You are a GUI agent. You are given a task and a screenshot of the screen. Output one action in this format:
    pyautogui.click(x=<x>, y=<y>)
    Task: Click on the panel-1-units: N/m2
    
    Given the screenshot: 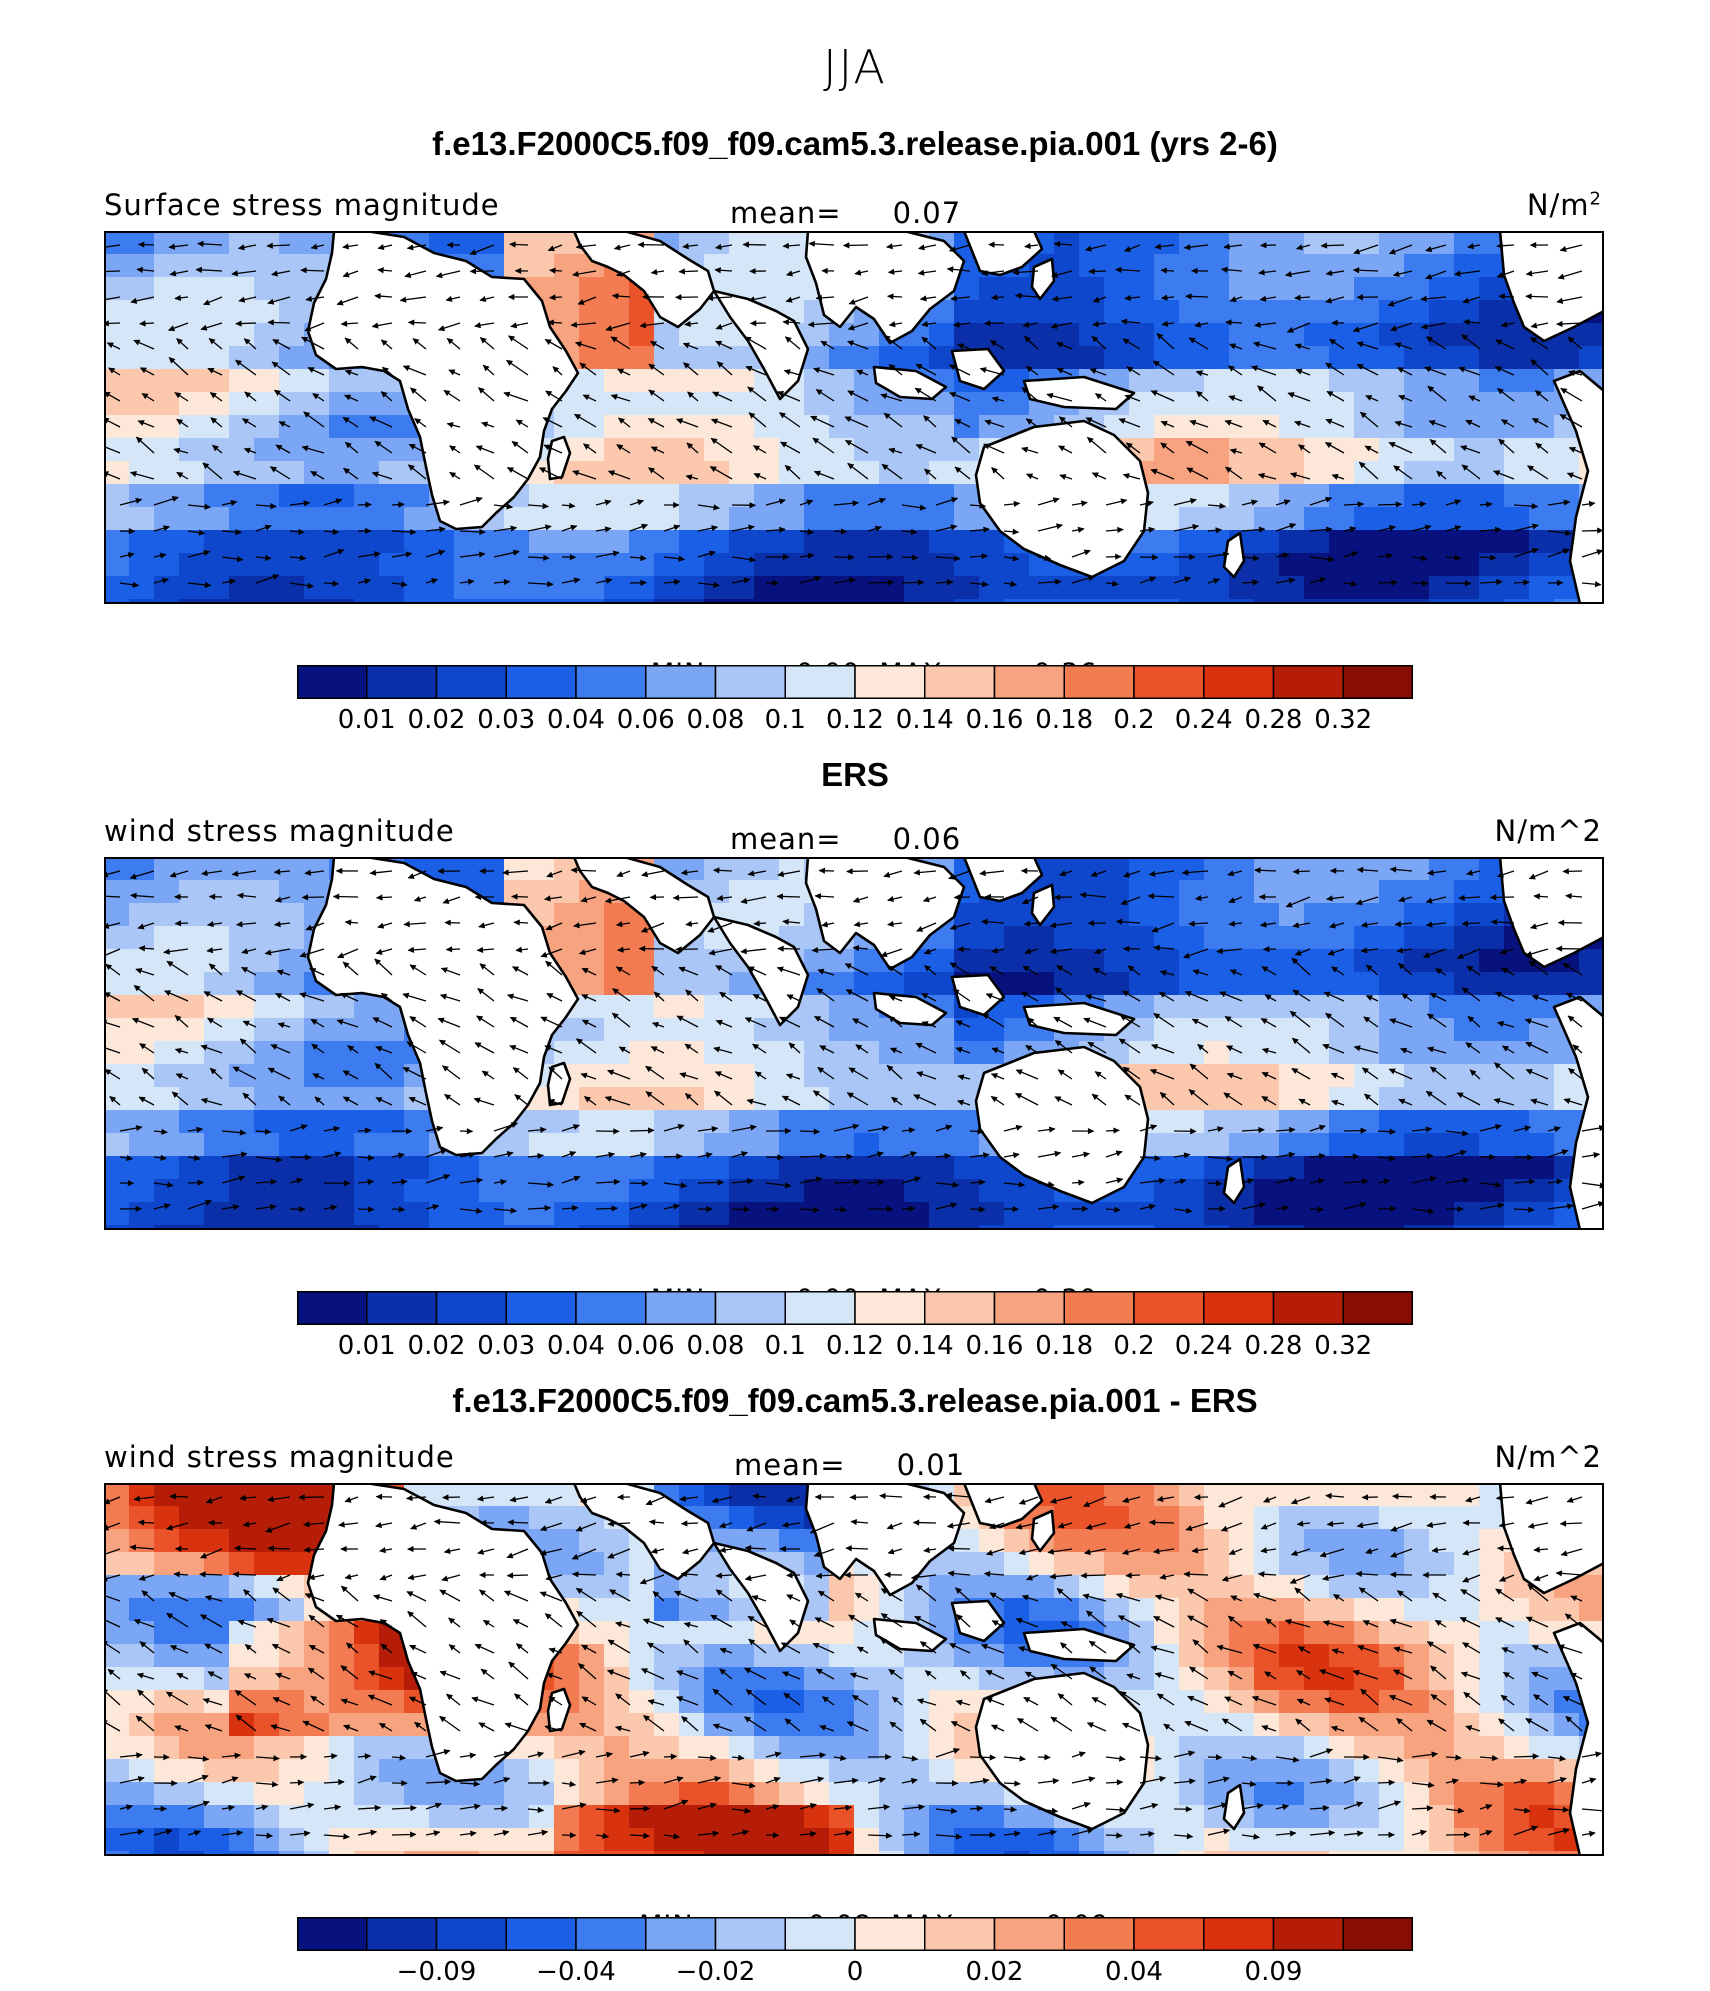 What is the action you would take?
    pyautogui.click(x=1564, y=205)
    